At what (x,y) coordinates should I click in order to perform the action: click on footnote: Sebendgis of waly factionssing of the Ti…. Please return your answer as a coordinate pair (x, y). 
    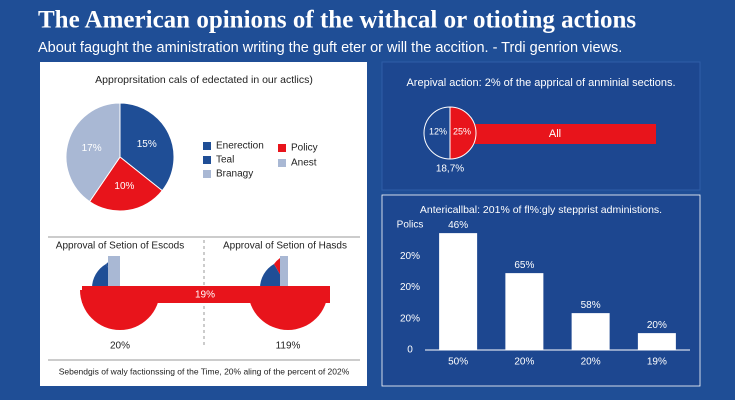
    Looking at the image, I should click on (204, 371).